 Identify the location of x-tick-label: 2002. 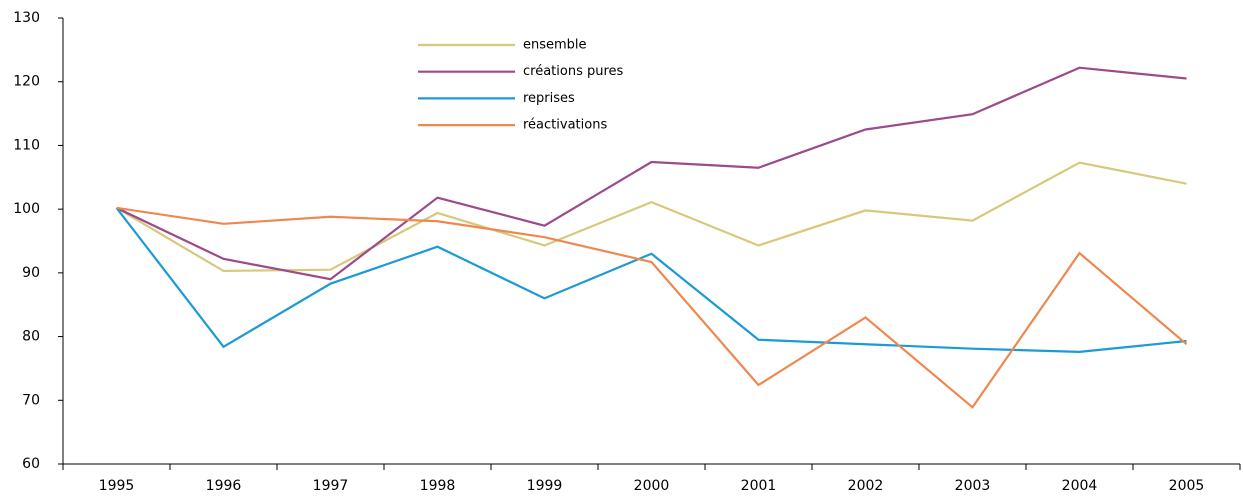
(866, 486).